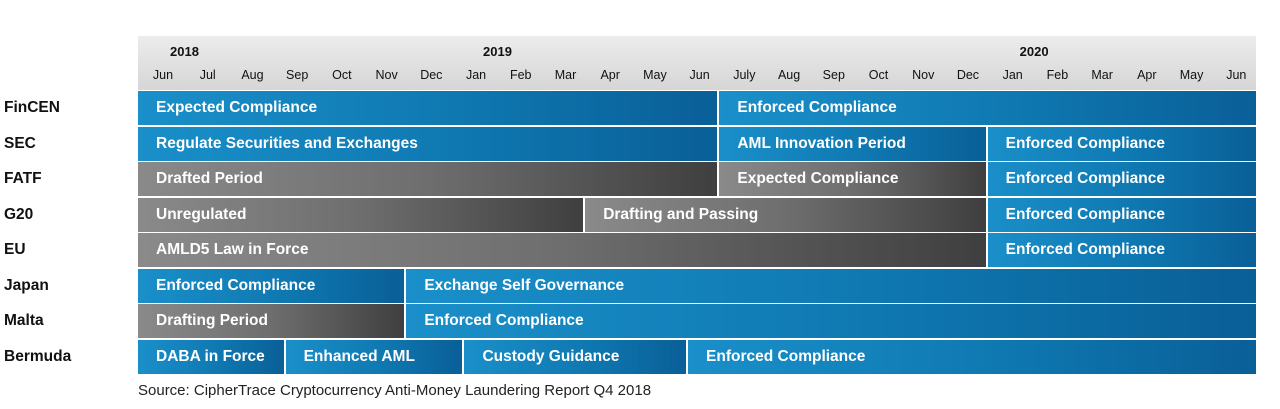 The width and height of the screenshot is (1280, 409). What do you see at coordinates (26, 285) in the screenshot?
I see `row-label-japan: Japan` at bounding box center [26, 285].